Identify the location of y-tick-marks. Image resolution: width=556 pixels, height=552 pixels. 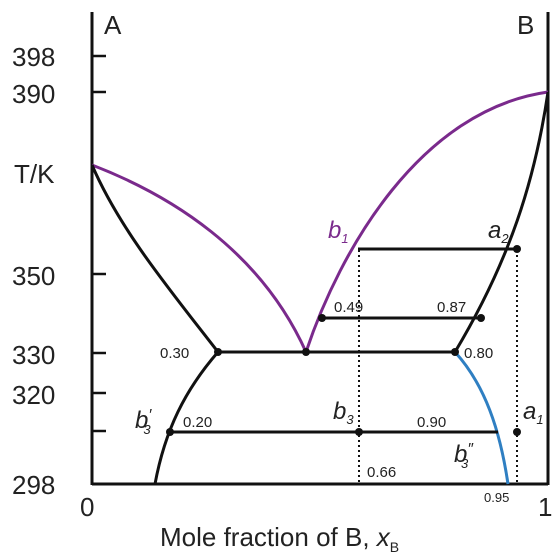
(99, 243).